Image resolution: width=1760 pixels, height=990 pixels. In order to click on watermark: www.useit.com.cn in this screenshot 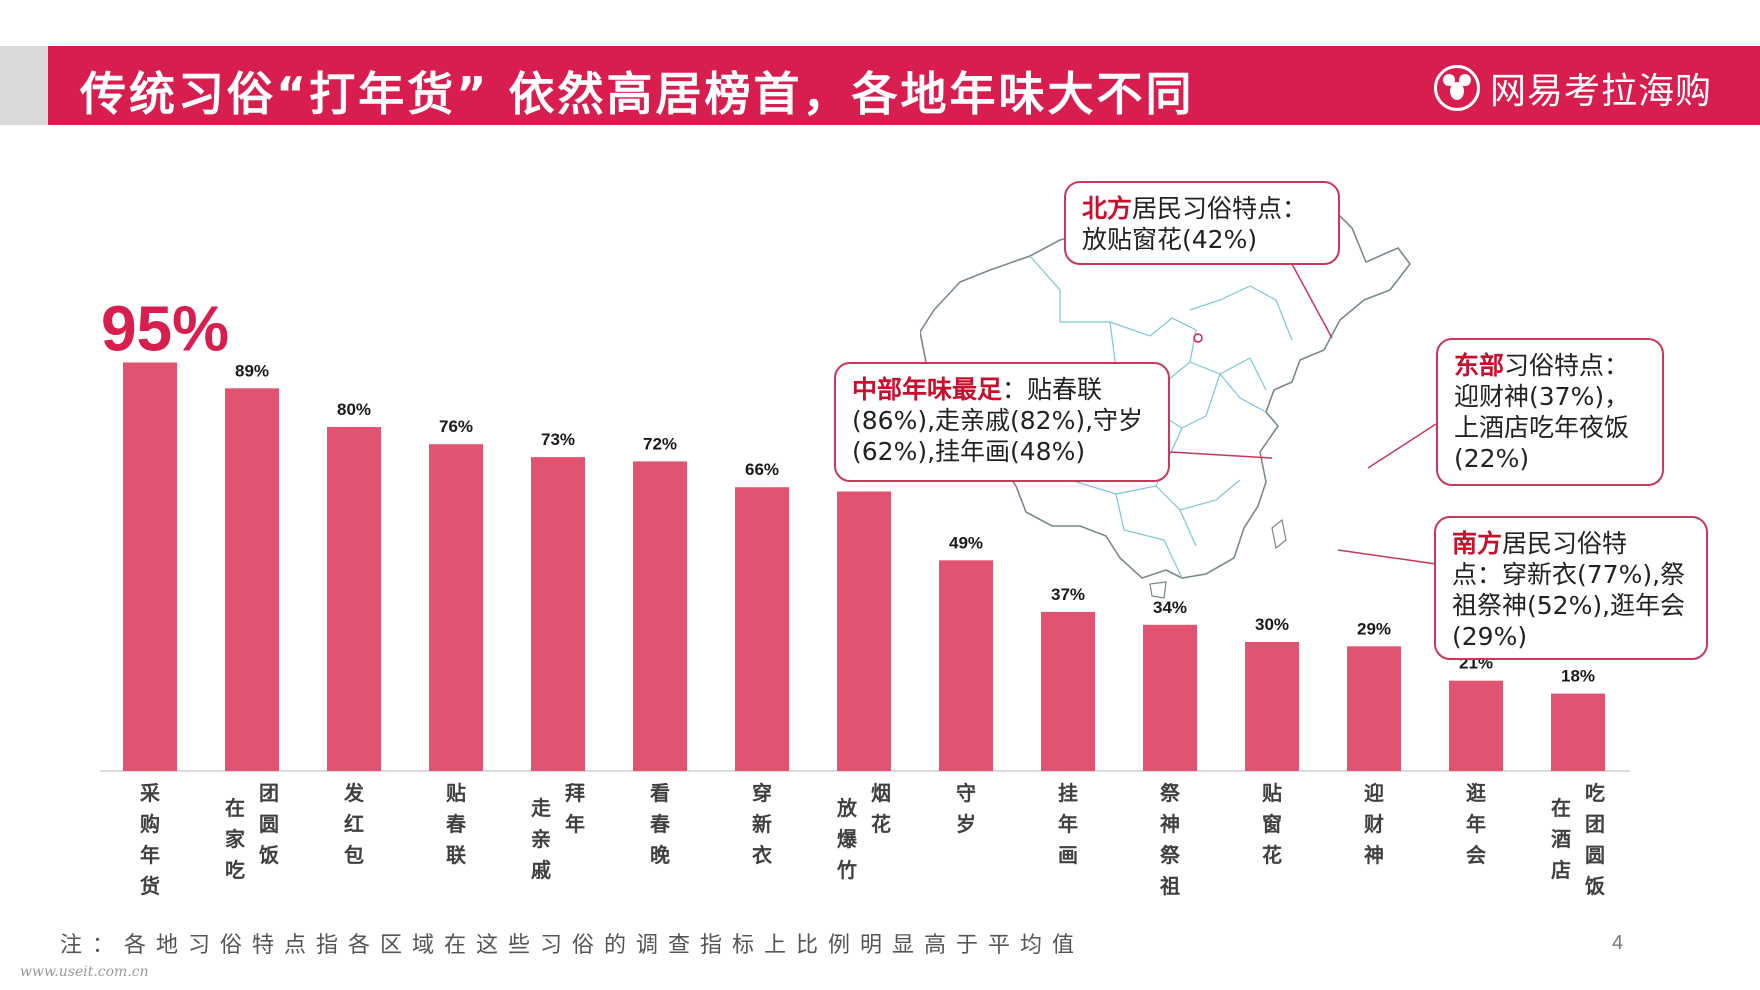, I will do `click(84, 972)`.